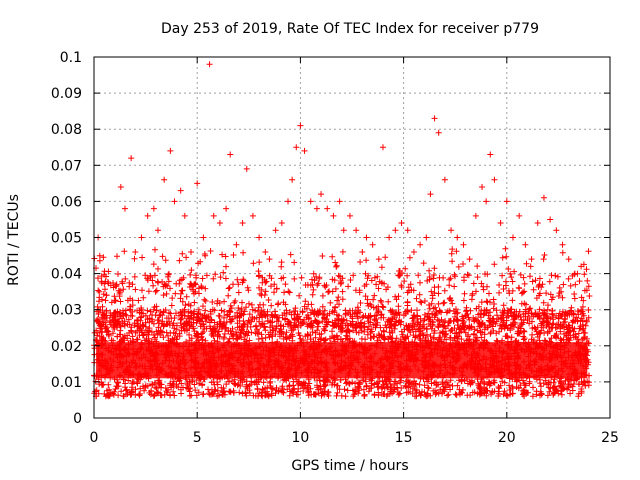 This screenshot has height=480, width=640. I want to click on y-tick-label: 0.05, so click(66, 239).